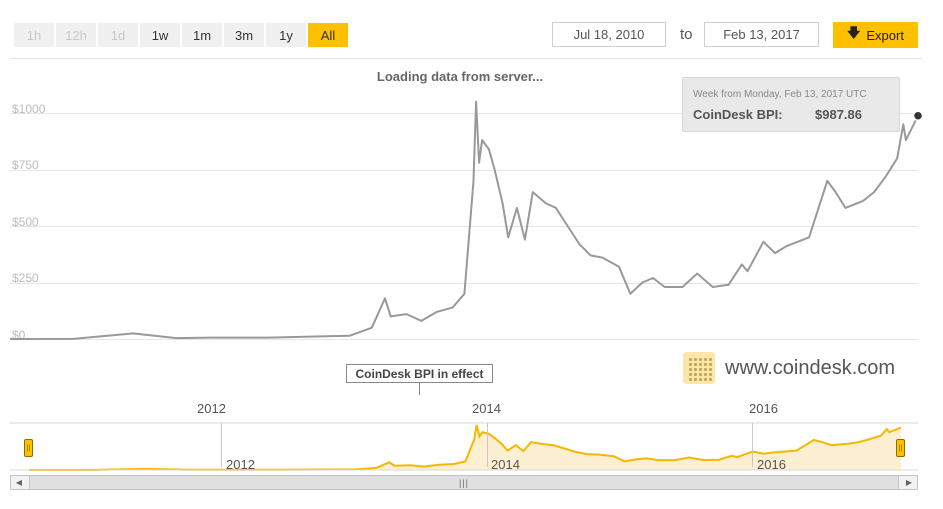 The width and height of the screenshot is (943, 509). I want to click on range-button-12h: 12h, so click(76, 35).